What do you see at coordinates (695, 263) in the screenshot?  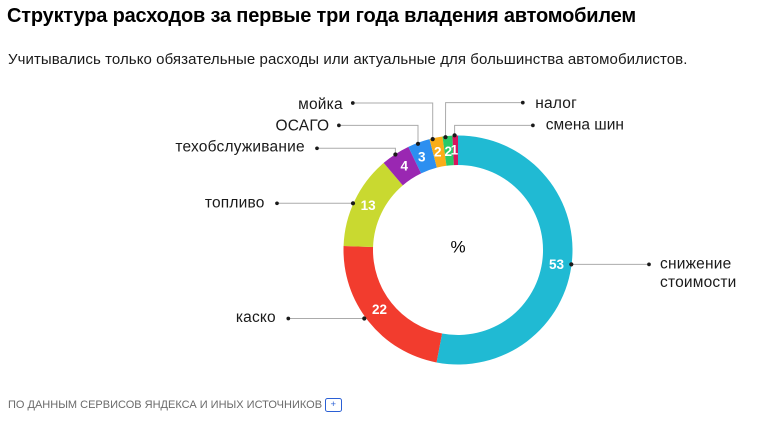 I see `svg-text: снижение` at bounding box center [695, 263].